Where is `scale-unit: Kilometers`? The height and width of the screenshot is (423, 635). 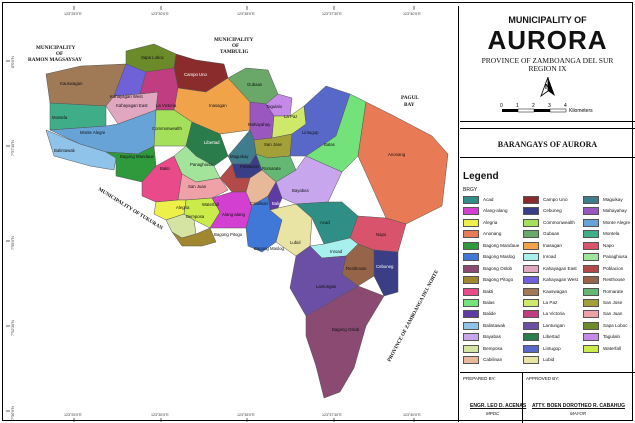 scale-unit: Kilometers is located at coordinates (581, 111).